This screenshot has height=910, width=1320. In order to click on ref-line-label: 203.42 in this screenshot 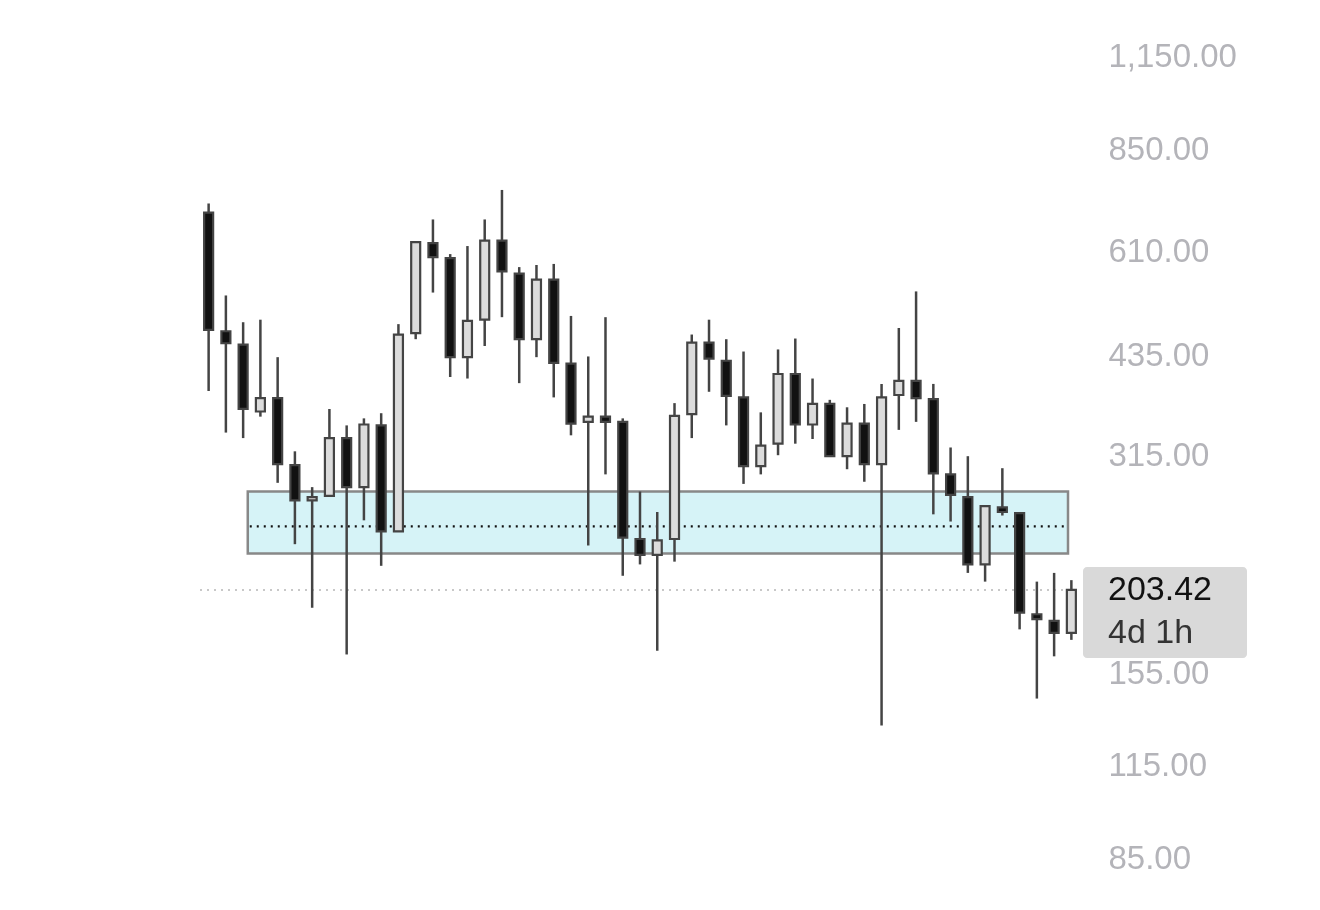, I will do `click(1160, 587)`.